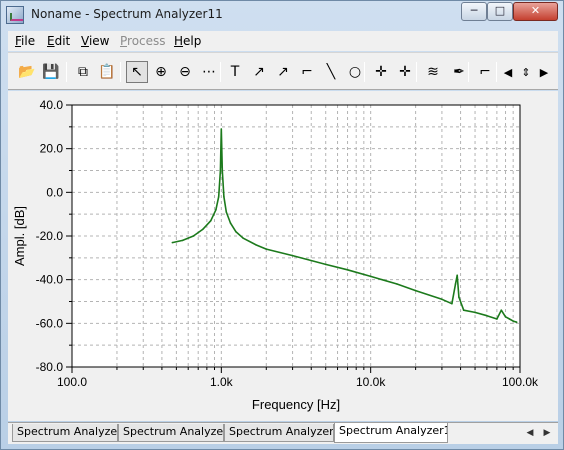 The width and height of the screenshot is (564, 450). Describe the element at coordinates (520, 382) in the screenshot. I see `x-tick-label: 100.0k` at that location.